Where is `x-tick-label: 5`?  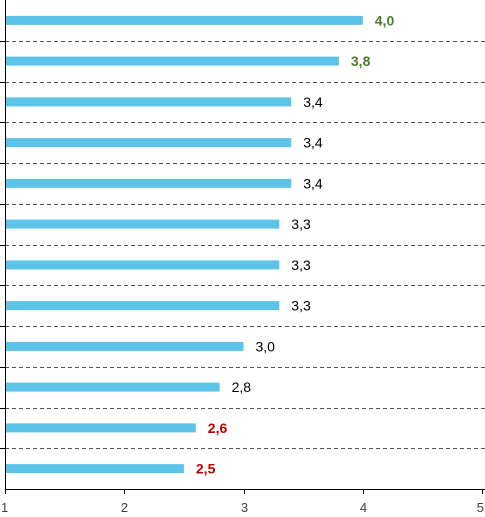 x-tick-label: 5 is located at coordinates (480, 507).